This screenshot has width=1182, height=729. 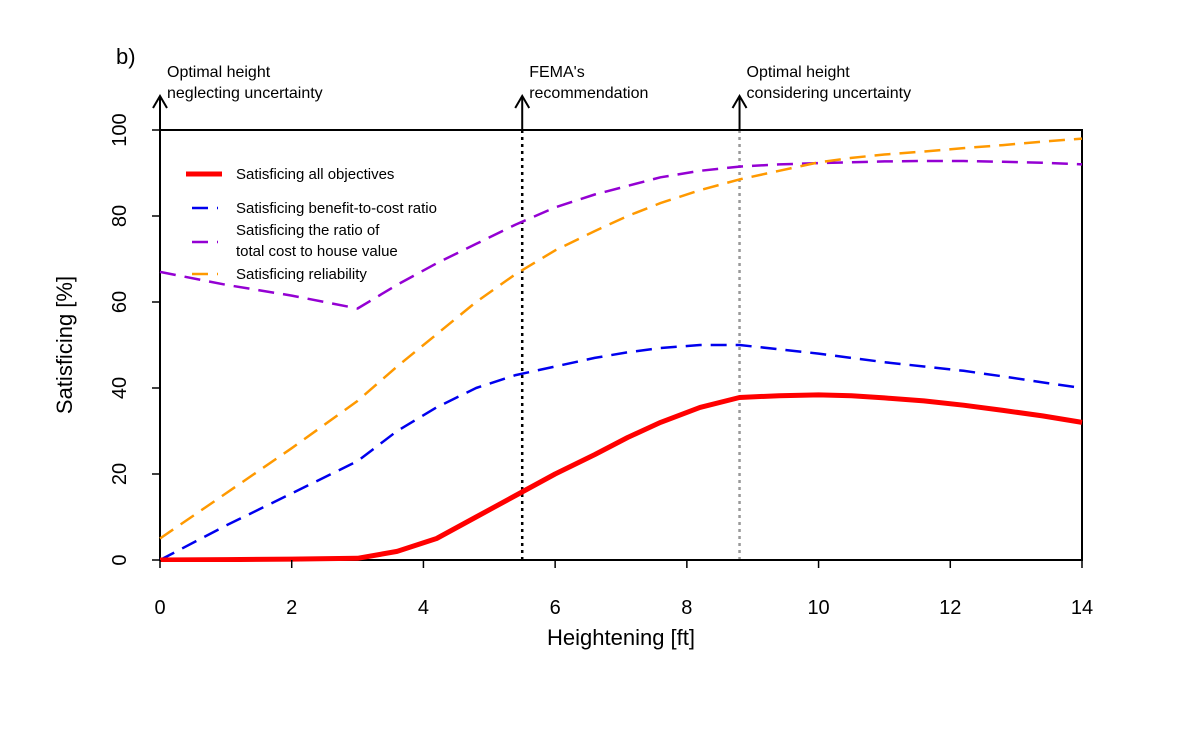 What do you see at coordinates (308, 230) in the screenshot?
I see `legend-label: Satisficing the ratio of` at bounding box center [308, 230].